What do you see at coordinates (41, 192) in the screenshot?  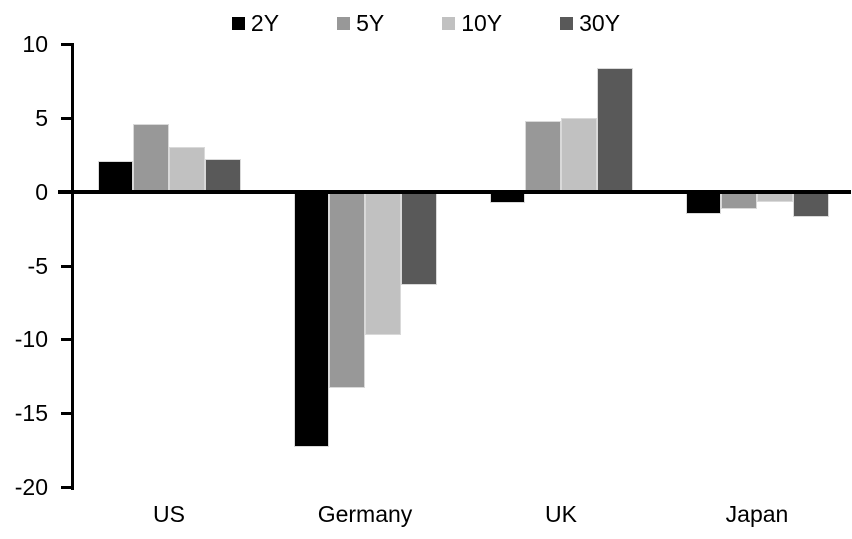 I see `y-tick-label: 0` at bounding box center [41, 192].